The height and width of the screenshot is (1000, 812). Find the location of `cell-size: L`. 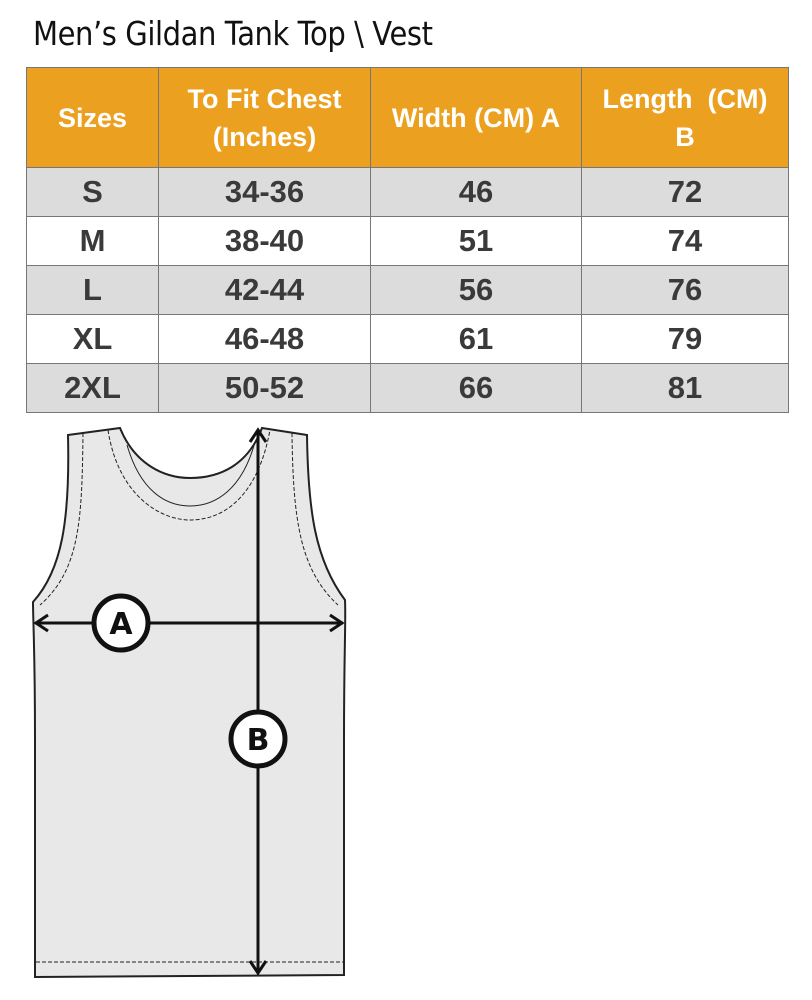

cell-size: L is located at coordinates (92, 290).